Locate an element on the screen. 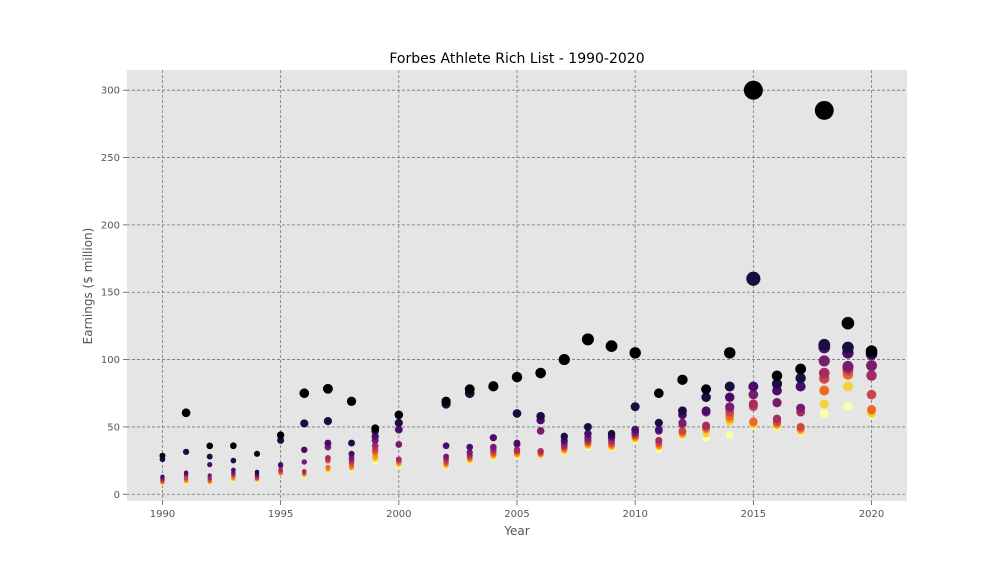  x-tick-label: 2000 is located at coordinates (398, 514).